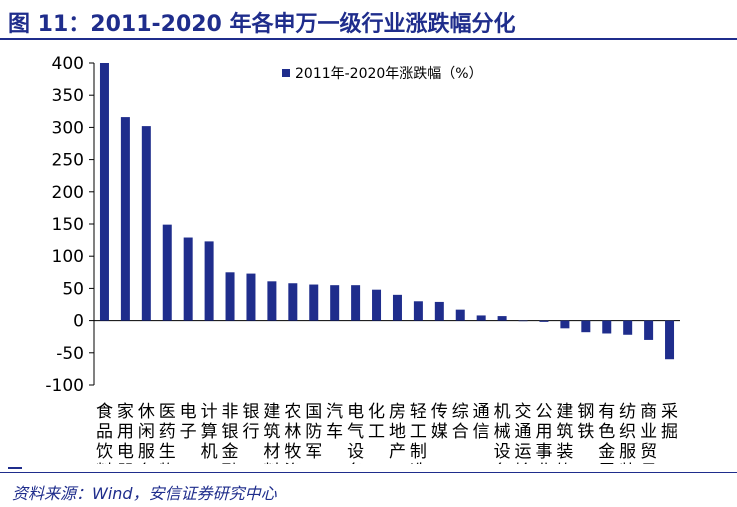 This screenshot has width=737, height=507. Describe the element at coordinates (188, 422) in the screenshot. I see `x-tick-label: 电子` at that location.